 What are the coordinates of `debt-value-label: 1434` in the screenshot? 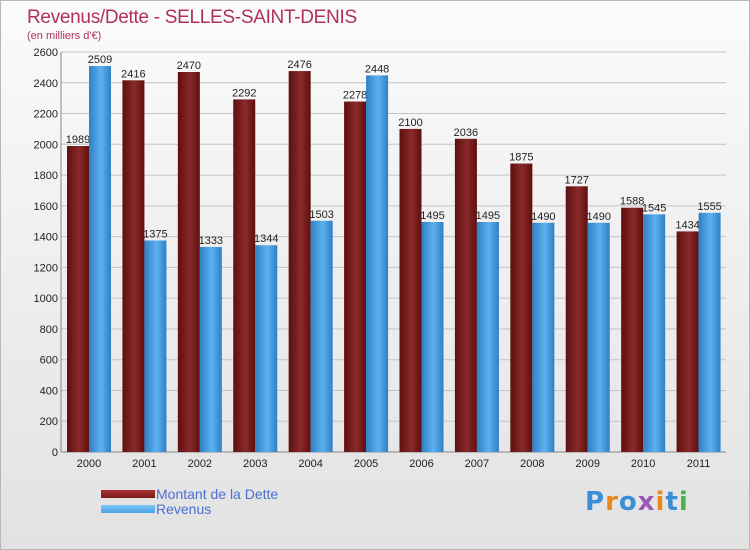 It's located at (687, 225).